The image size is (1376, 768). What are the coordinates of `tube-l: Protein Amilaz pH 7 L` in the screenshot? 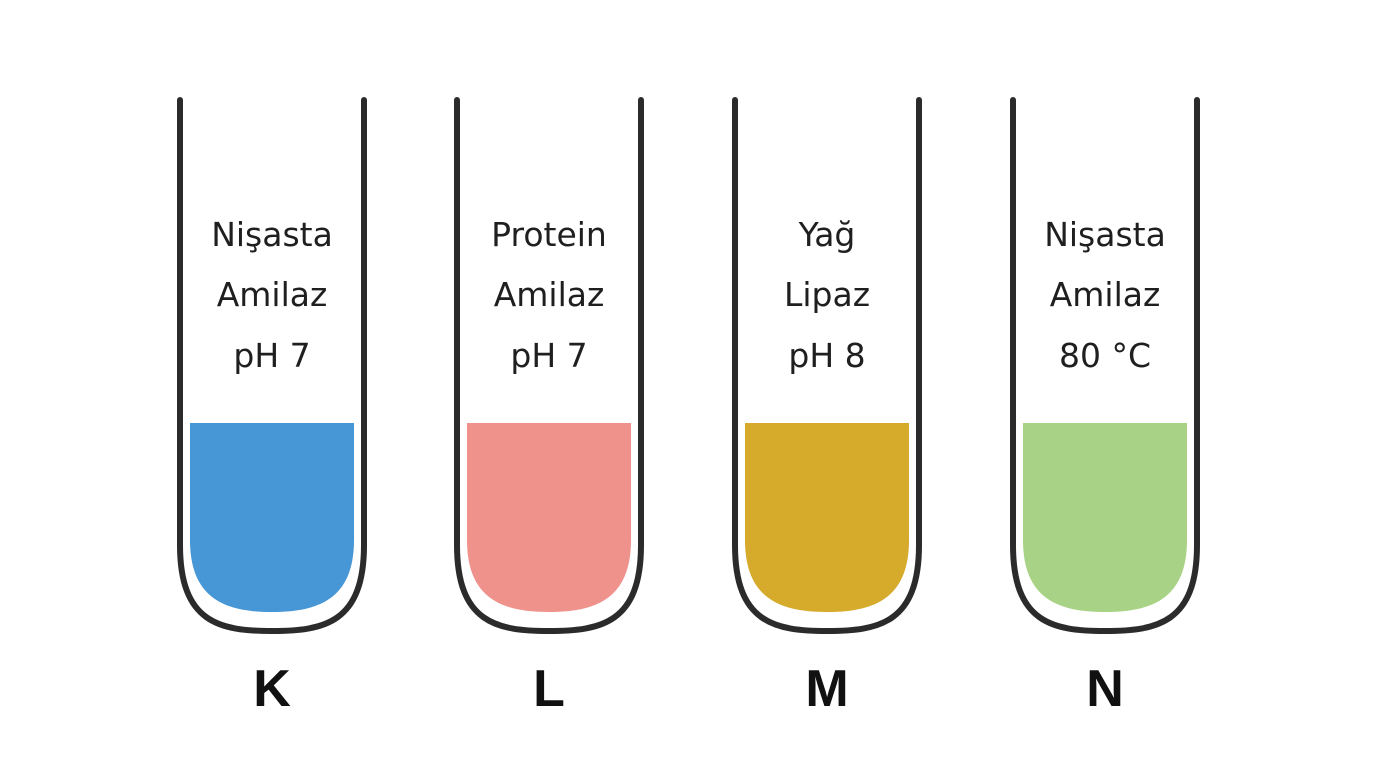 It's located at (549, 407).